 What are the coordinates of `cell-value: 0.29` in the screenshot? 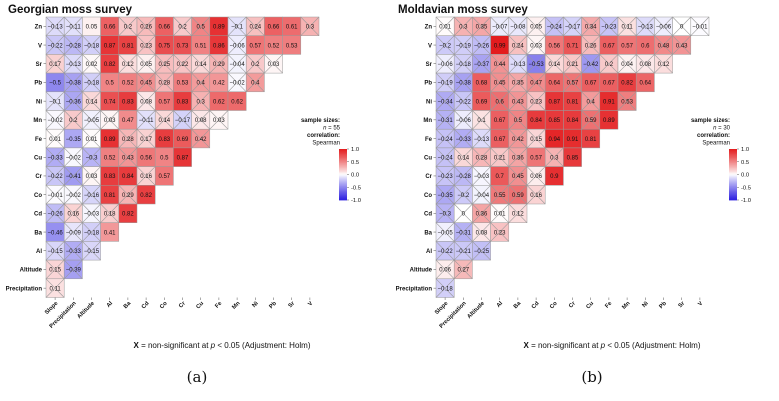 It's located at (219, 65).